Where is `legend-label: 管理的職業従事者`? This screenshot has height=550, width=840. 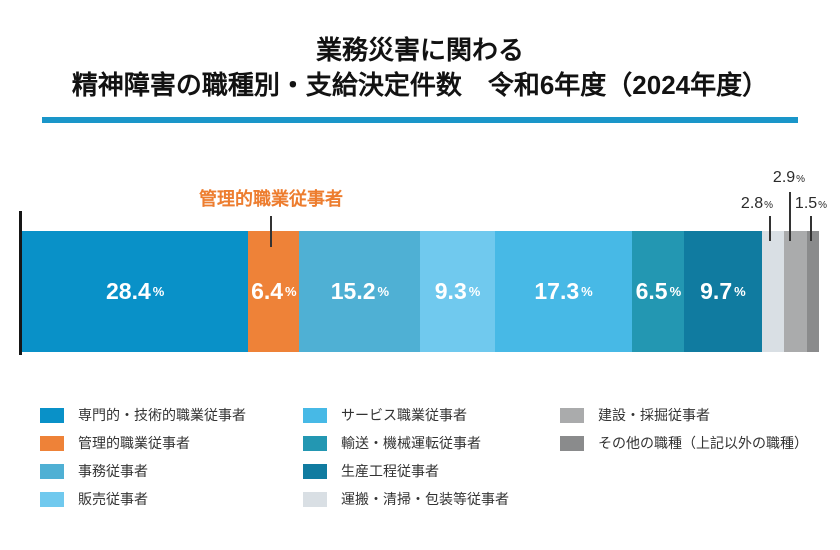
legend-label: 管理的職業従事者 is located at coordinates (134, 443).